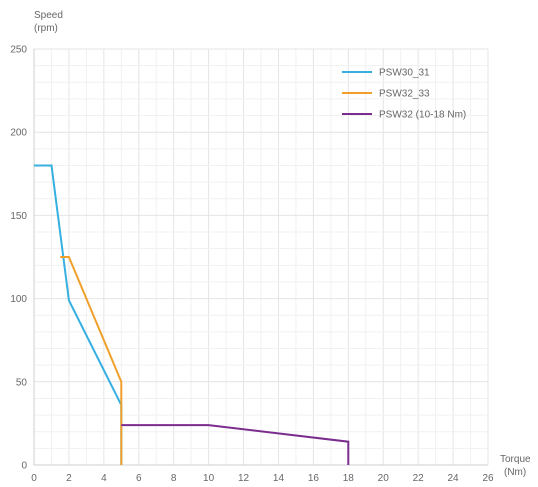  Describe the element at coordinates (314, 478) in the screenshot. I see `x-tick-label: 16` at that location.